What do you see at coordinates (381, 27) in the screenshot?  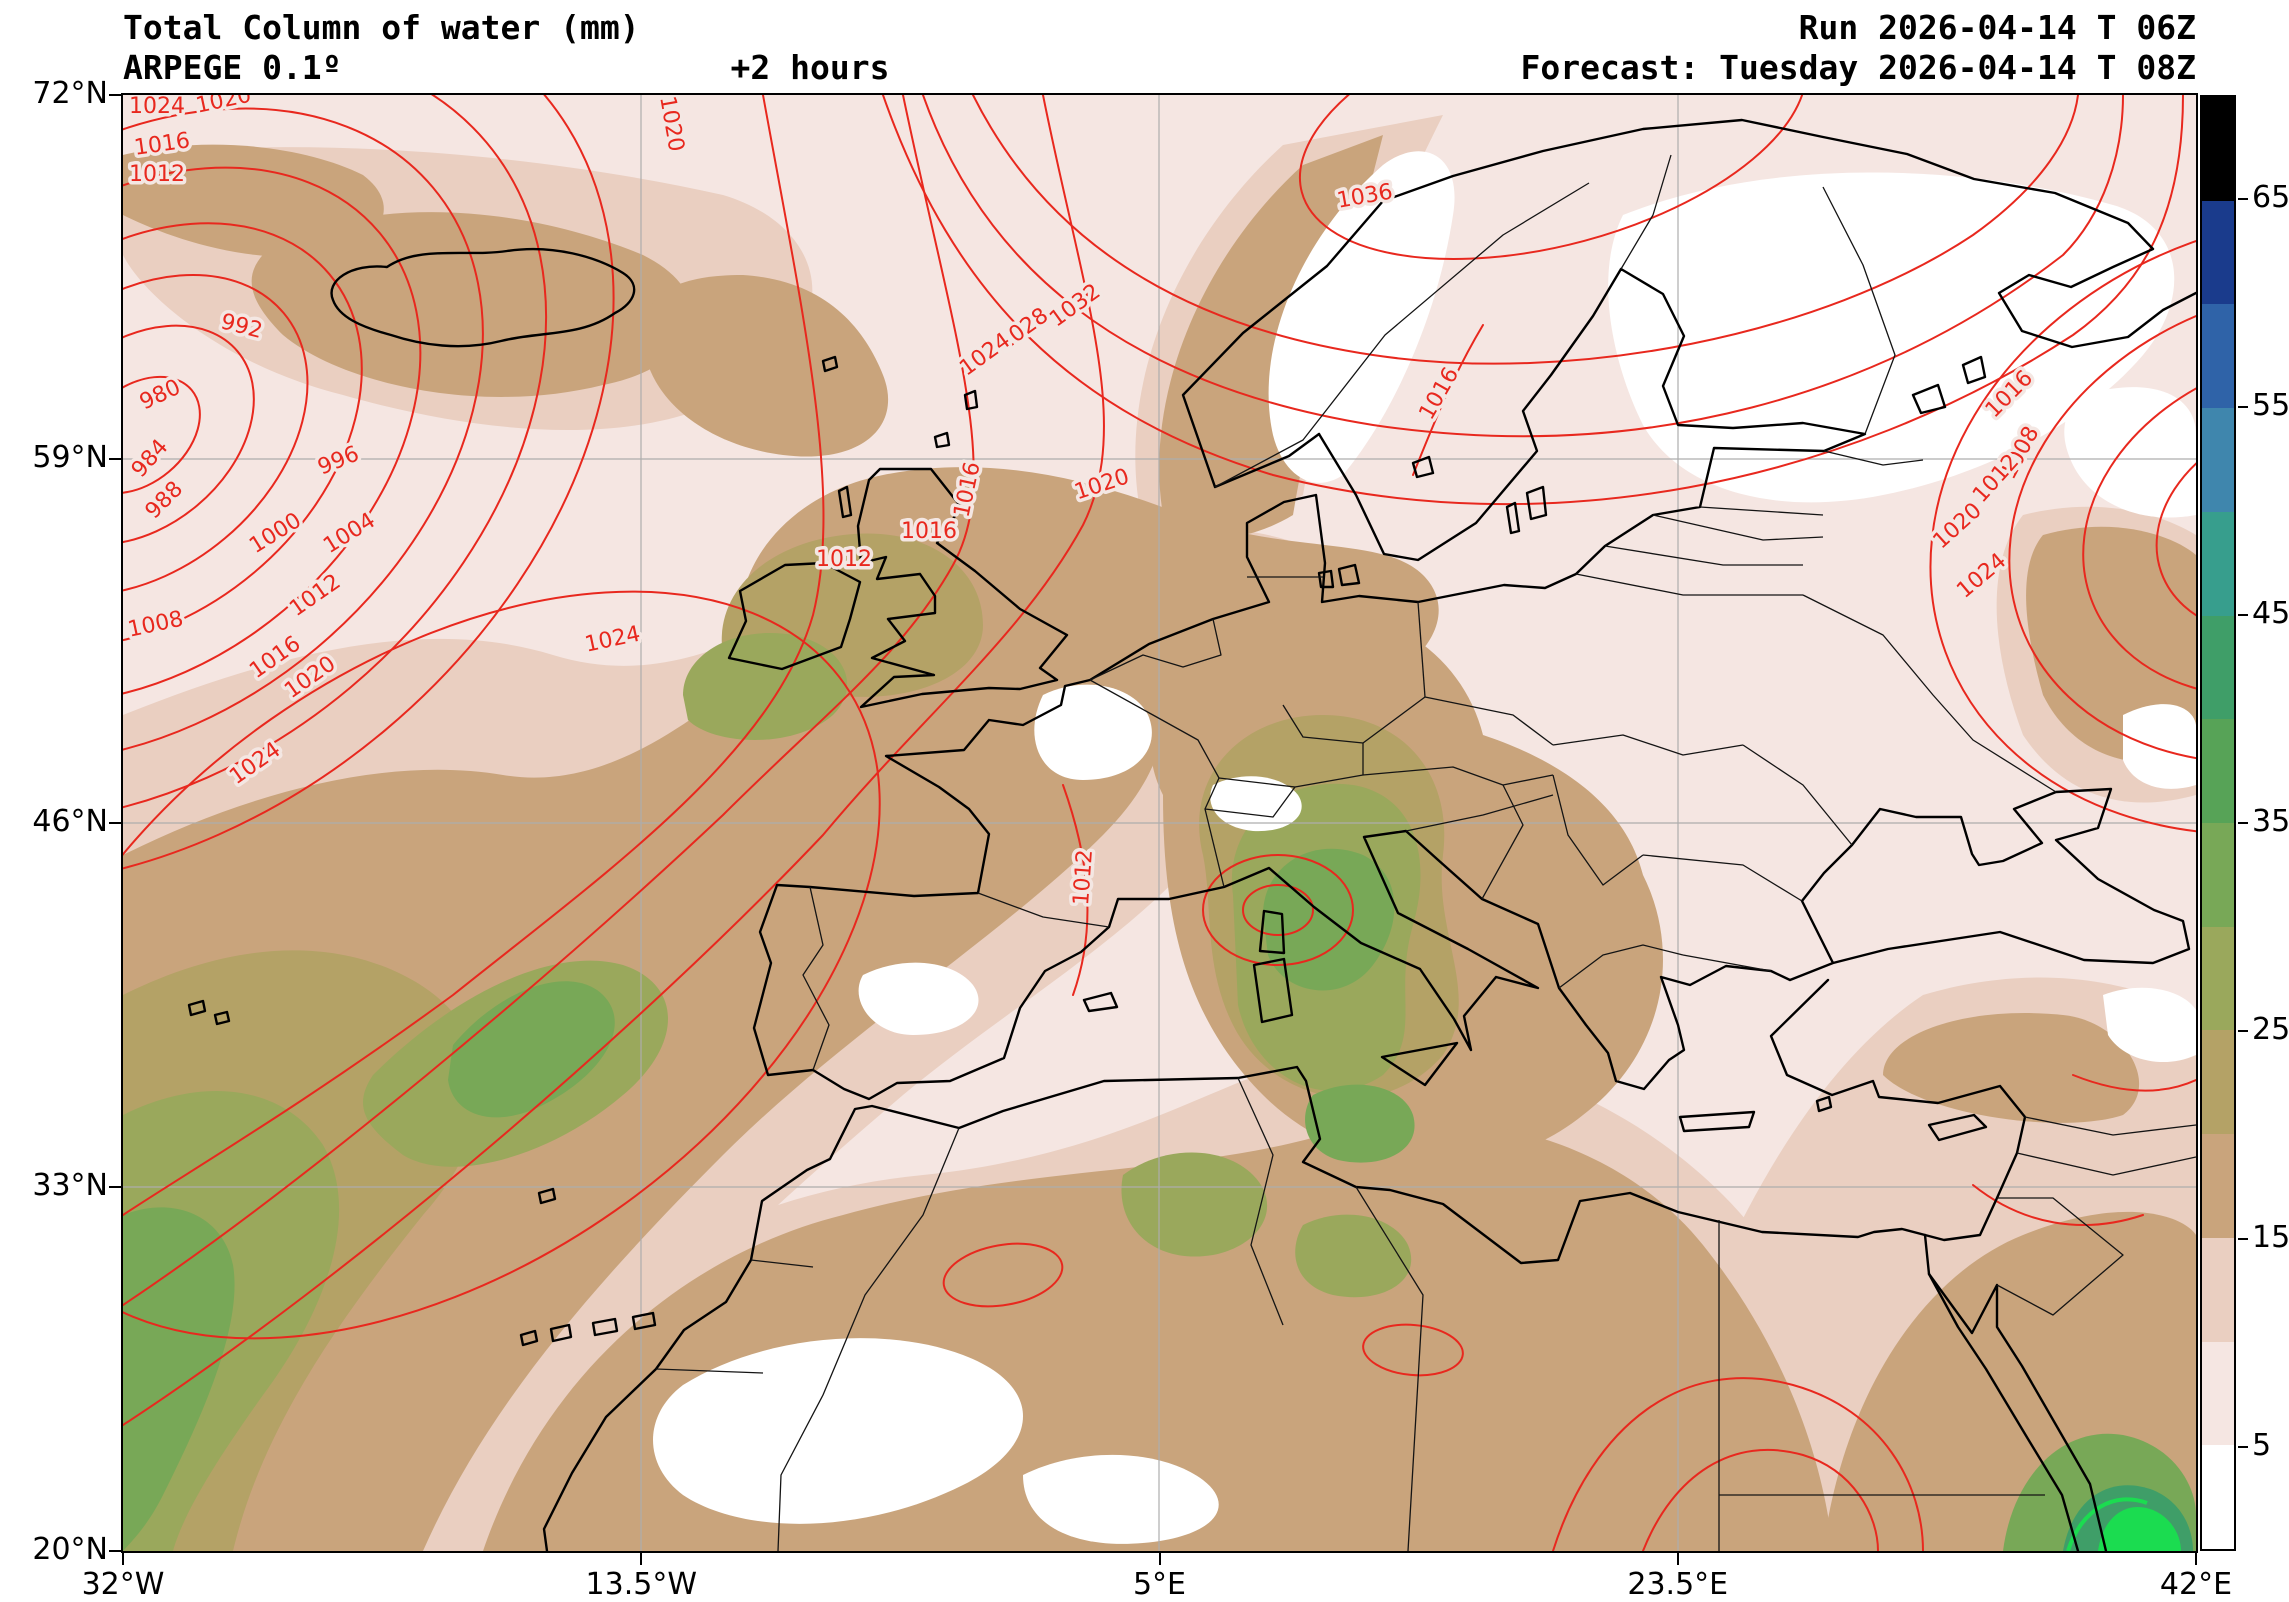 I see `chart-title: Total Column of water (mm)` at bounding box center [381, 27].